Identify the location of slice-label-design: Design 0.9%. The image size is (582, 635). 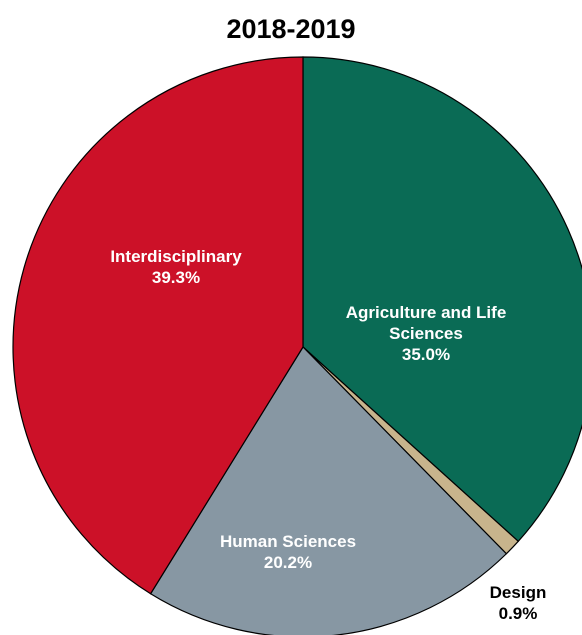
(518, 603).